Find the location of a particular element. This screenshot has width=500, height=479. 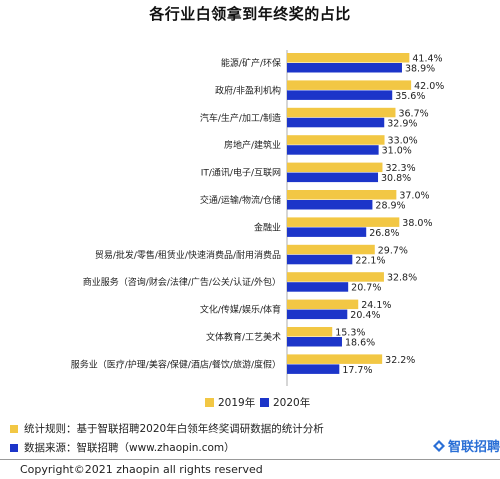

data-label-2019: 41.4% is located at coordinates (427, 59).